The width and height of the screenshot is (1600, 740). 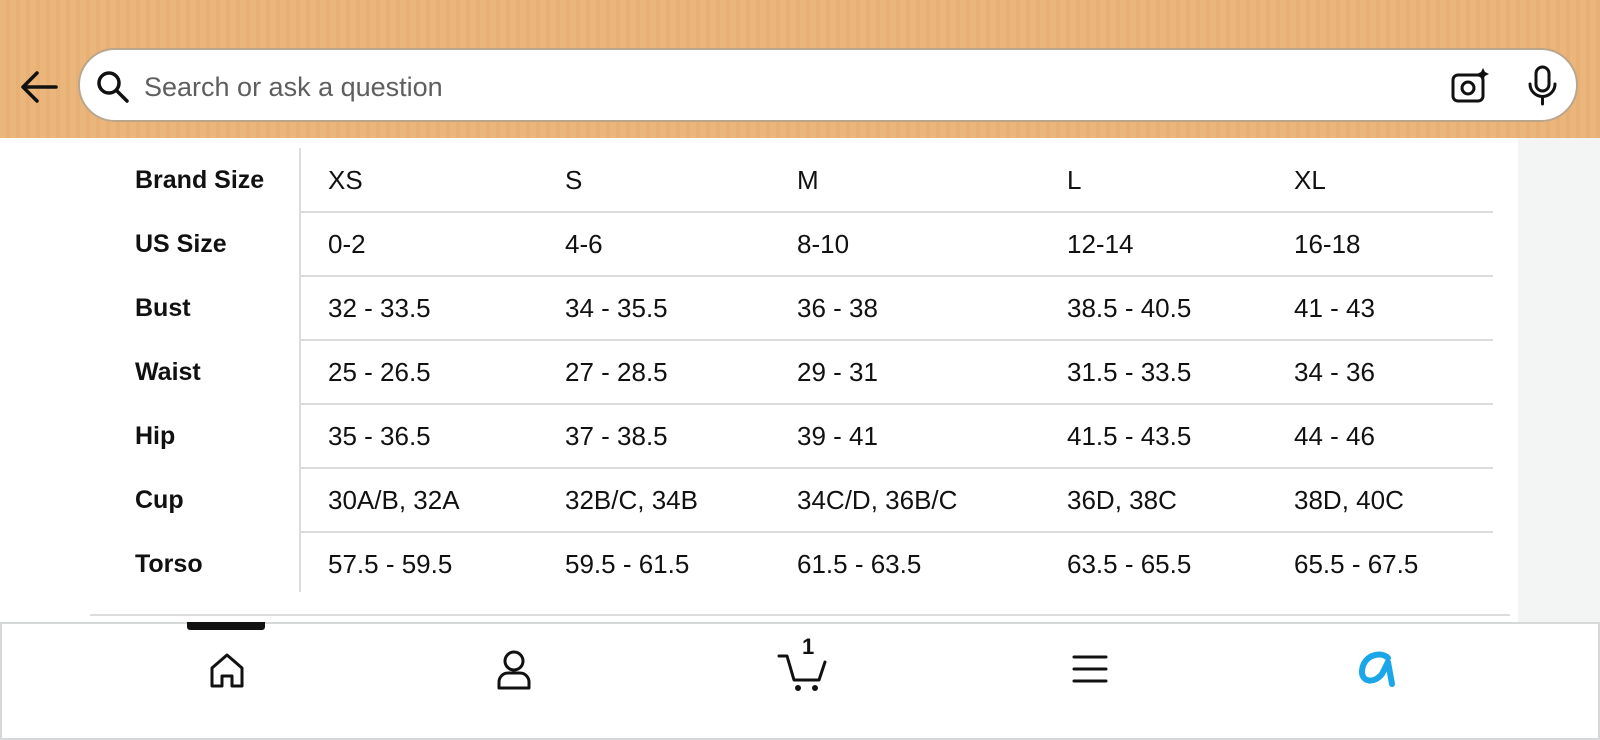 What do you see at coordinates (616, 436) in the screenshot?
I see `table-cell: 37 - 38.5` at bounding box center [616, 436].